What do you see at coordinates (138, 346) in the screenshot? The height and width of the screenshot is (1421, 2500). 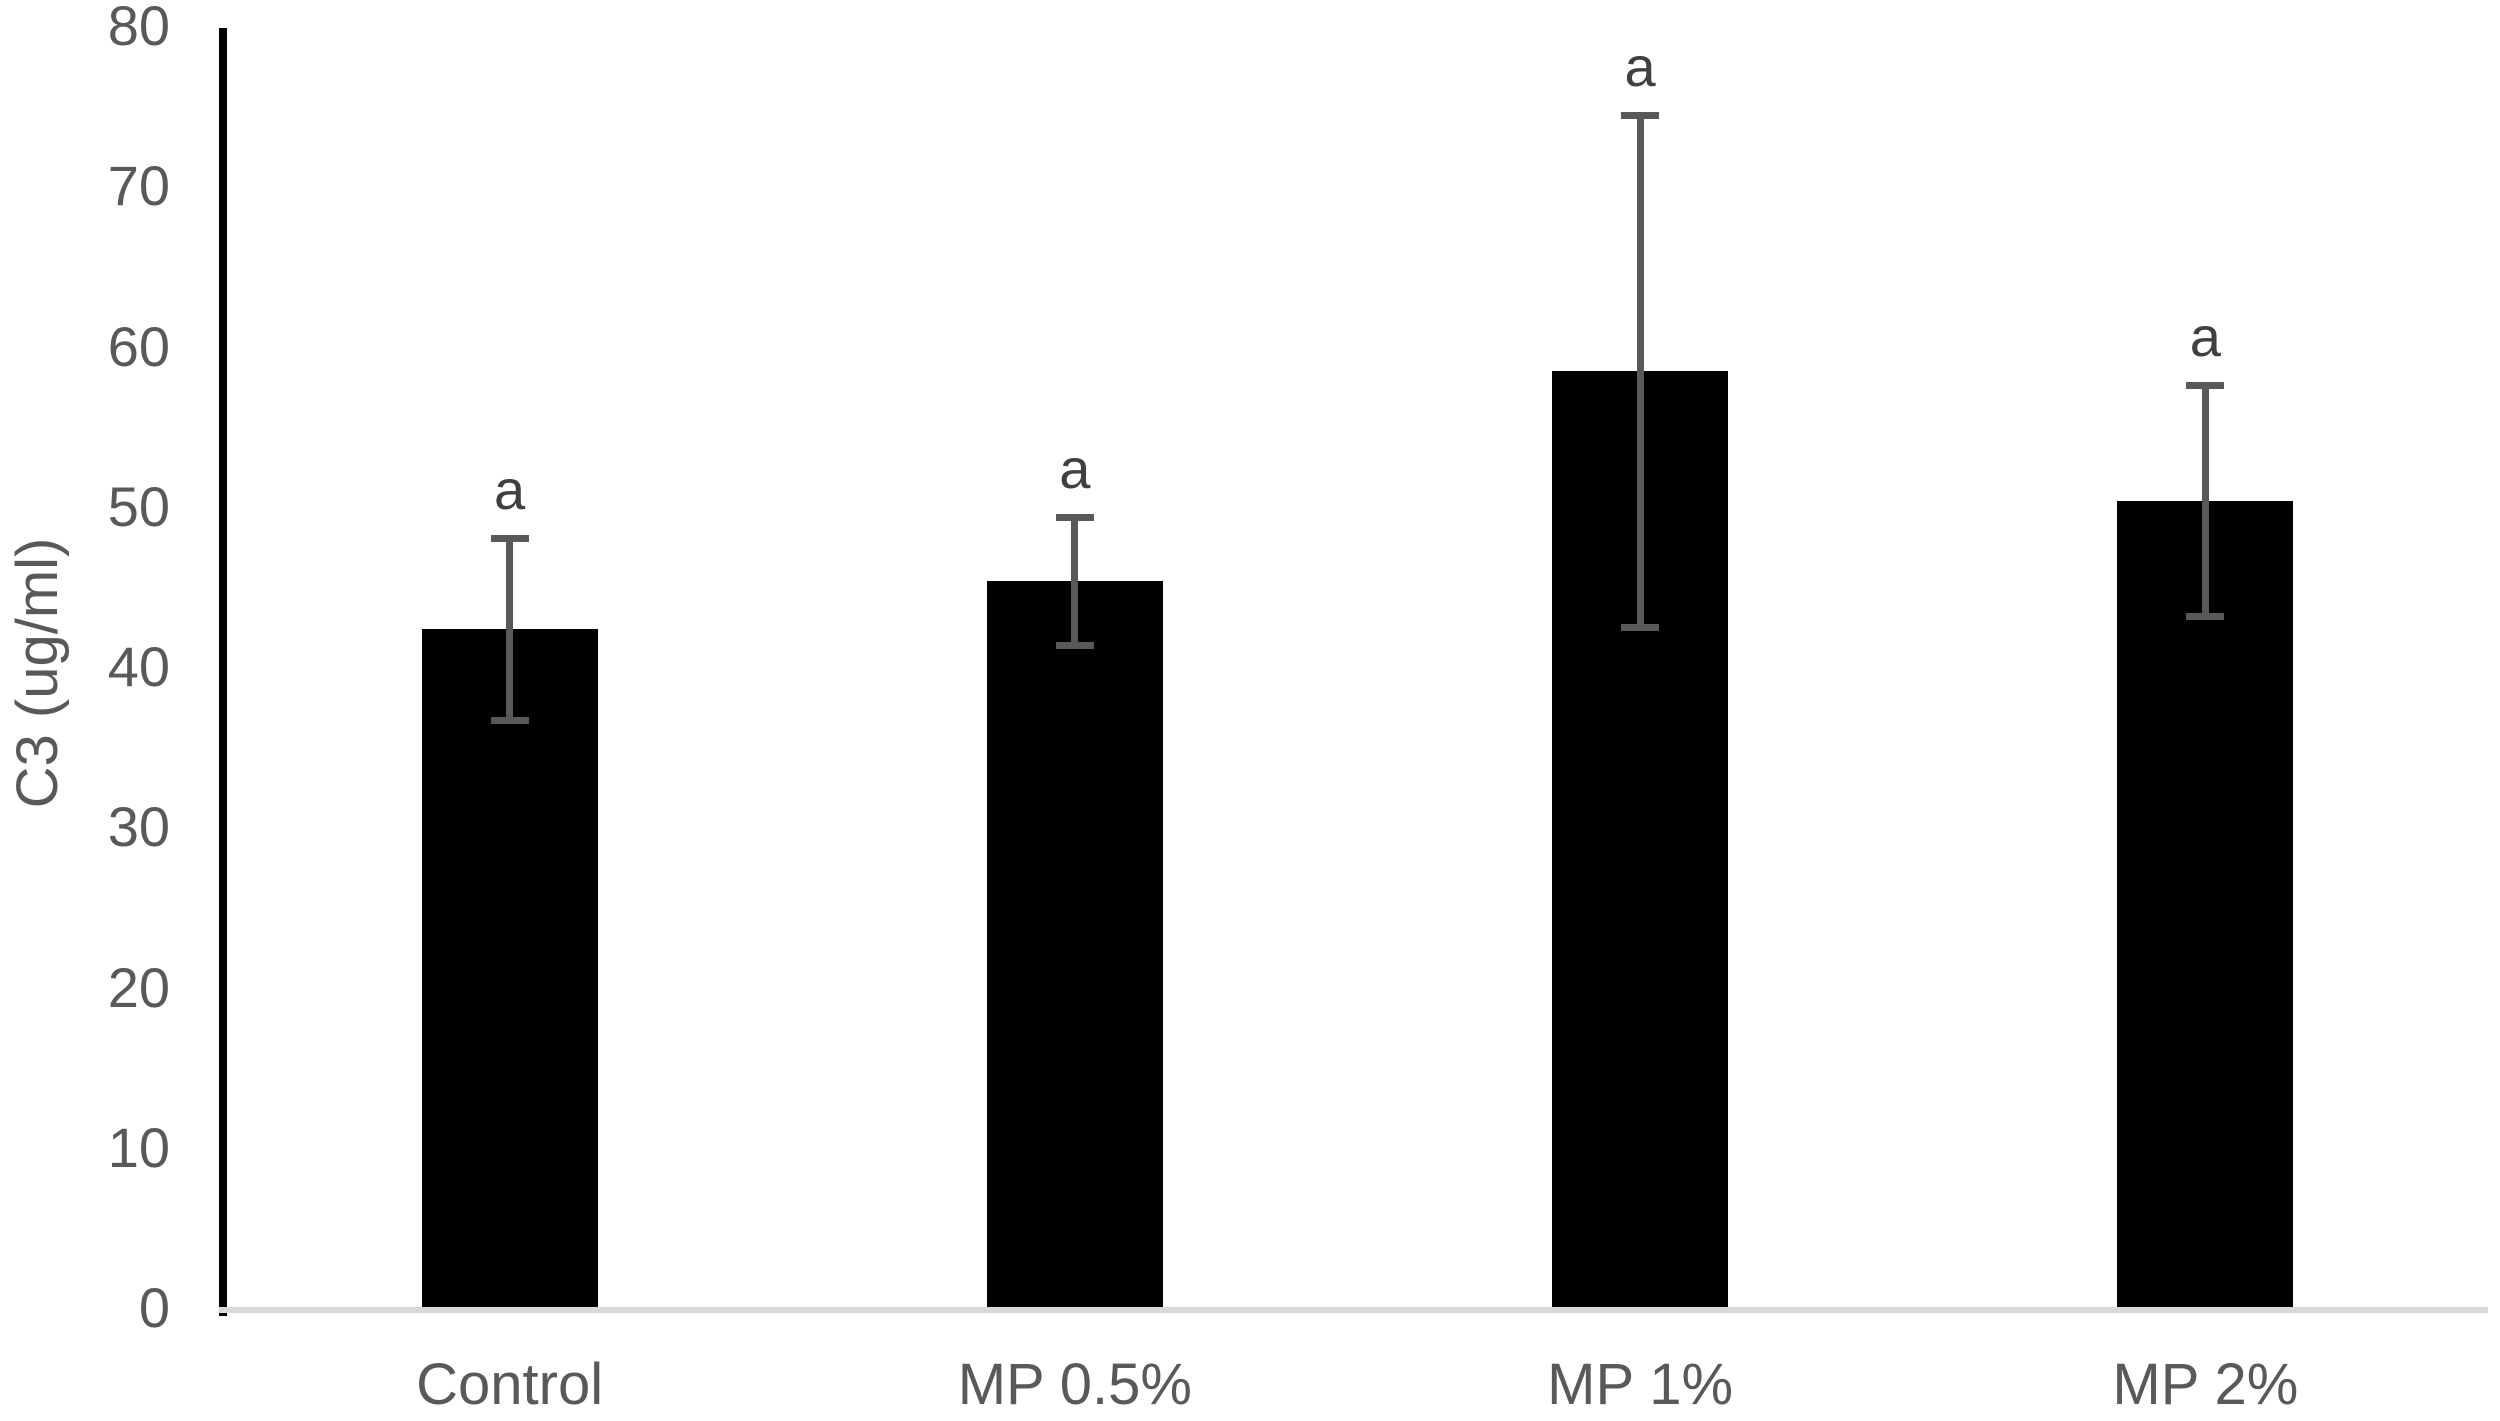 I see `y-axis-tick-label: 60` at bounding box center [138, 346].